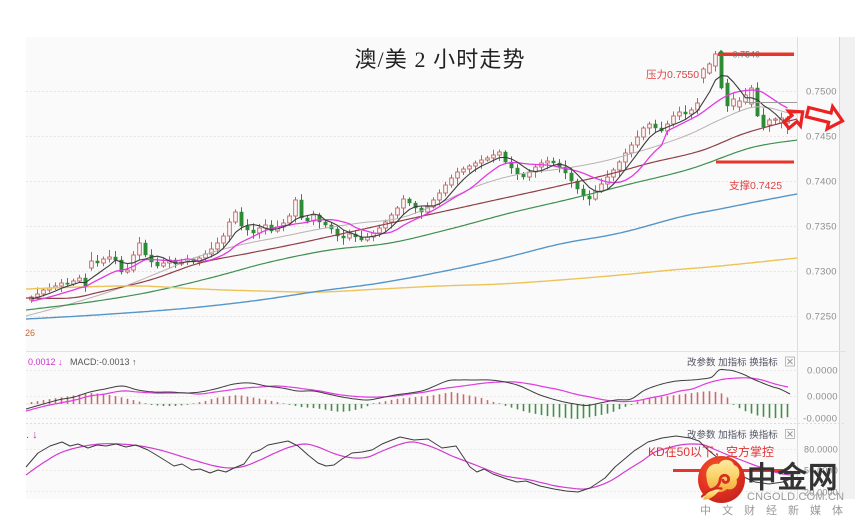 Image resolution: width=855 pixels, height=528 pixels. What do you see at coordinates (777, 510) in the screenshot?
I see `svg-text: 中文财经新媒体` at bounding box center [777, 510].